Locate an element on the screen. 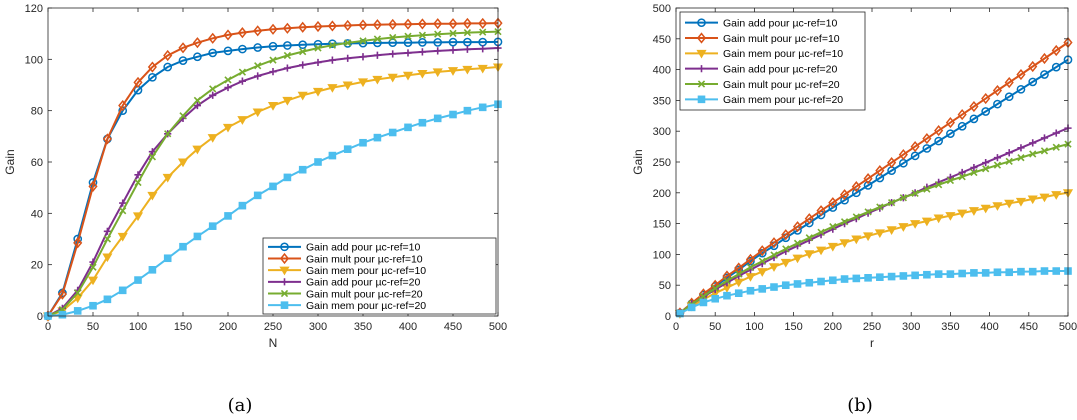  x-tick-label: 50 is located at coordinates (93, 327).